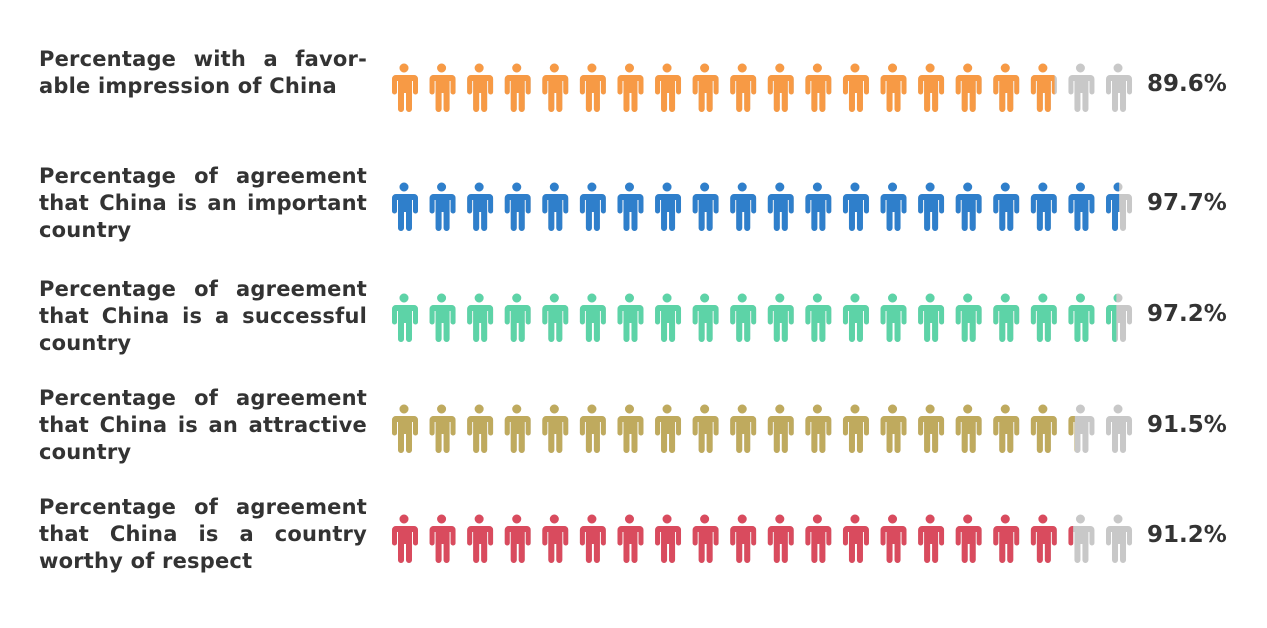  I want to click on value-label: 89.6%, so click(1187, 84).